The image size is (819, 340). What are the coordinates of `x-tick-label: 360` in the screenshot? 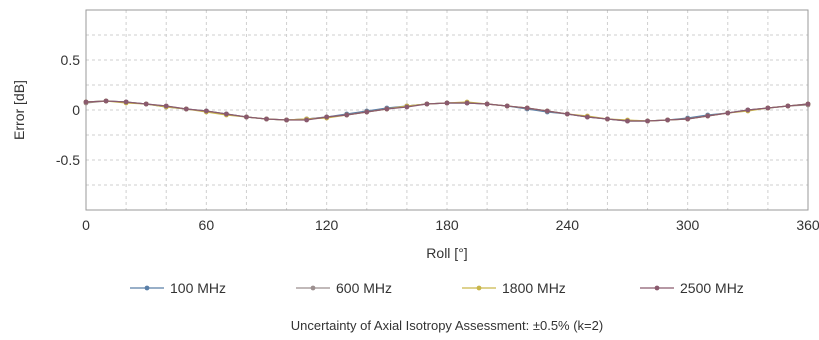 It's located at (807, 225).